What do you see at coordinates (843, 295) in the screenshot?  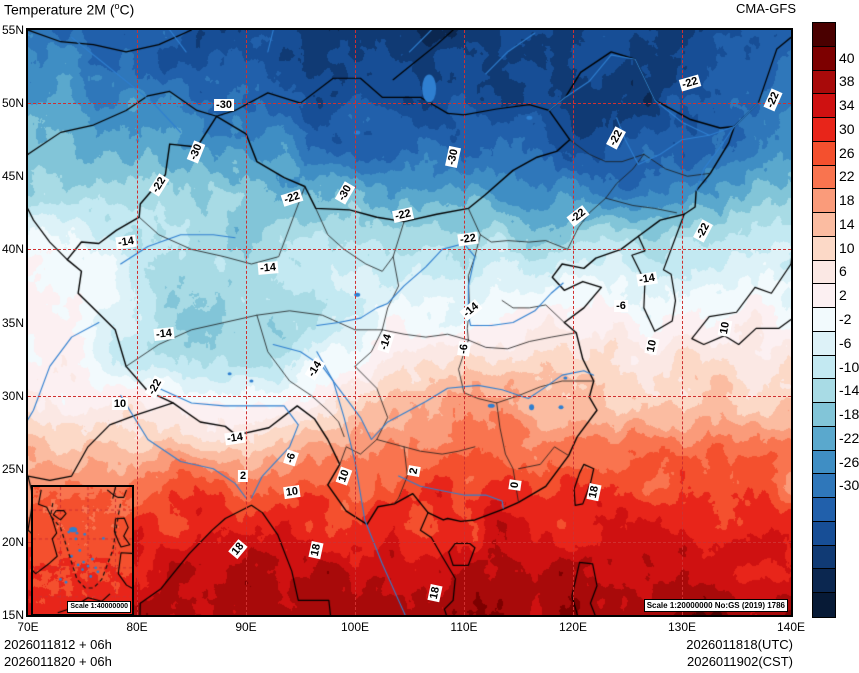 I see `colorbar-tick-2: 2` at bounding box center [843, 295].